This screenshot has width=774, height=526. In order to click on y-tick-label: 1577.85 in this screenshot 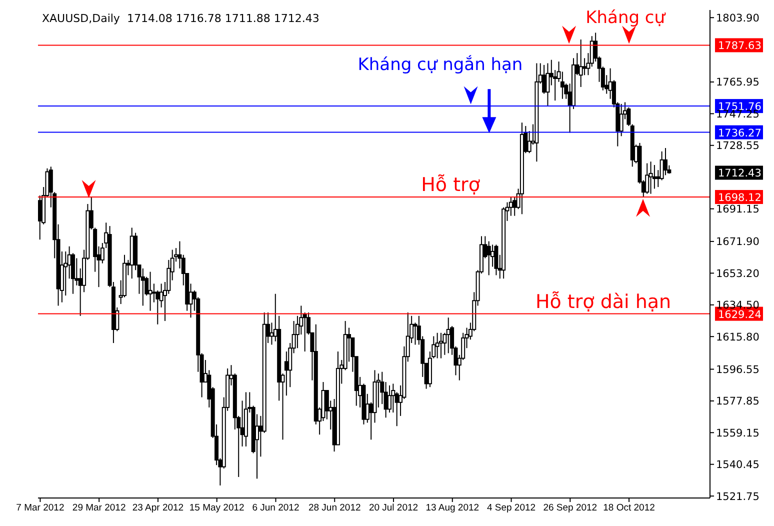, I will do `click(738, 402)`.